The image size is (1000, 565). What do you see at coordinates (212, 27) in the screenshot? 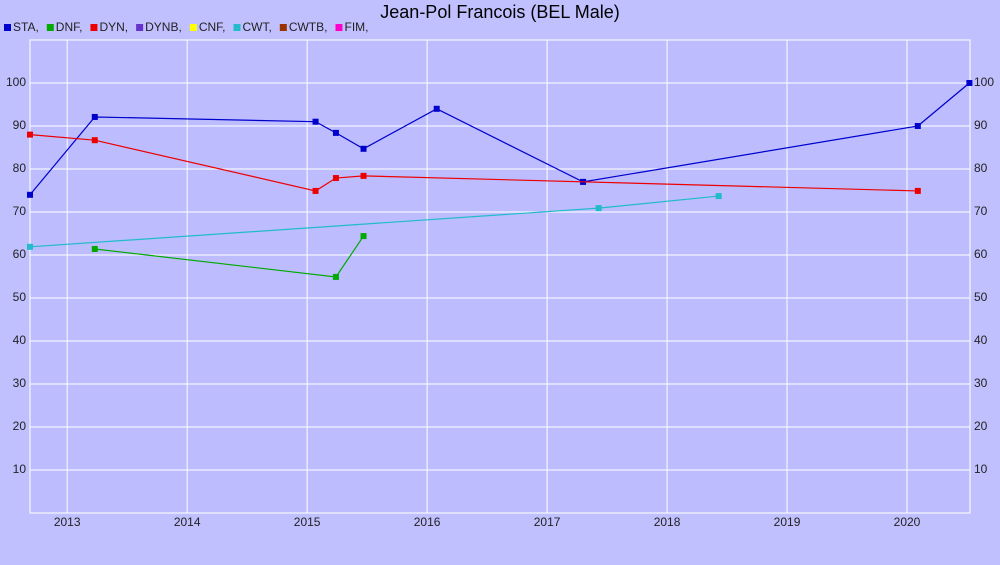
I see `legend-label: CNF,` at bounding box center [212, 27].